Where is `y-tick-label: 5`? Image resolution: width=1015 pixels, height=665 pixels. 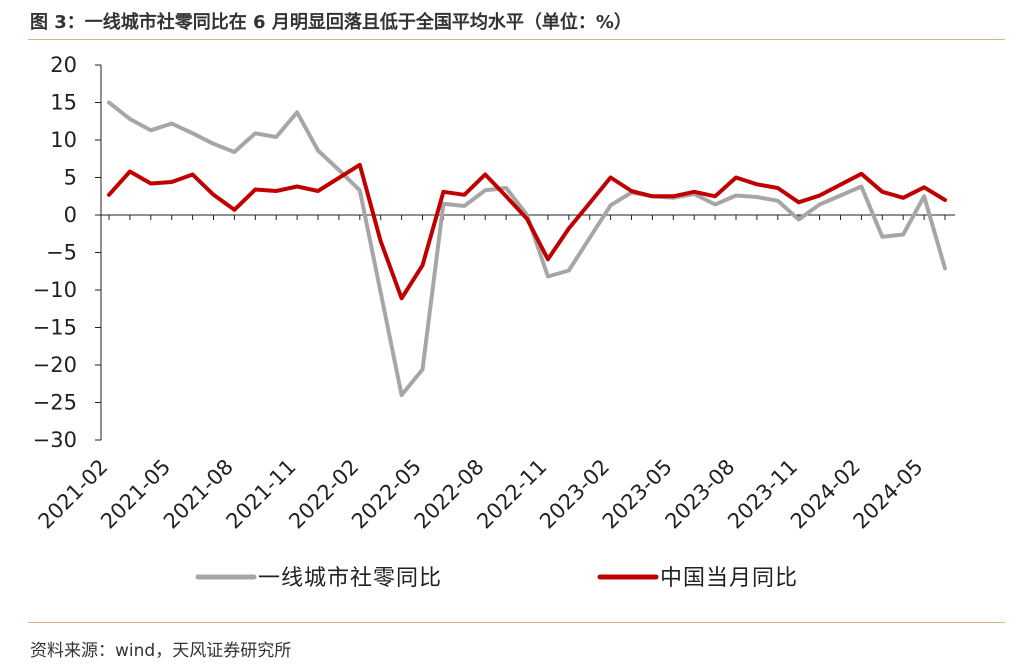 y-tick-label: 5 is located at coordinates (70, 178).